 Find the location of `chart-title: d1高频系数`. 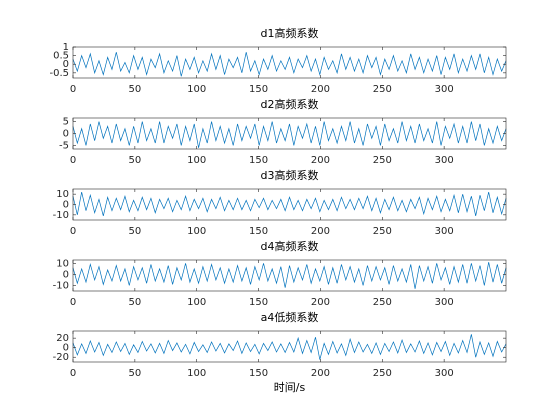

chart-title: d1高频系数 is located at coordinates (290, 33).